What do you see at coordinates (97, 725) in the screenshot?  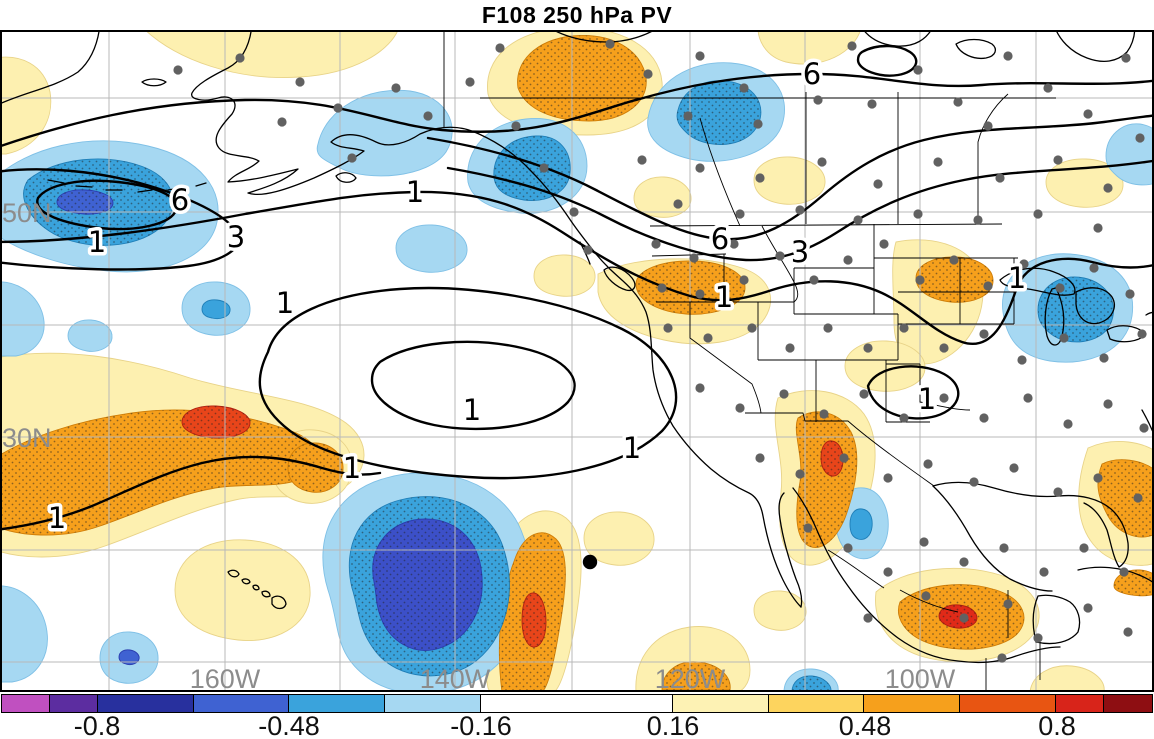 I see `colorbar-tick-label: -0.8` at bounding box center [97, 725].